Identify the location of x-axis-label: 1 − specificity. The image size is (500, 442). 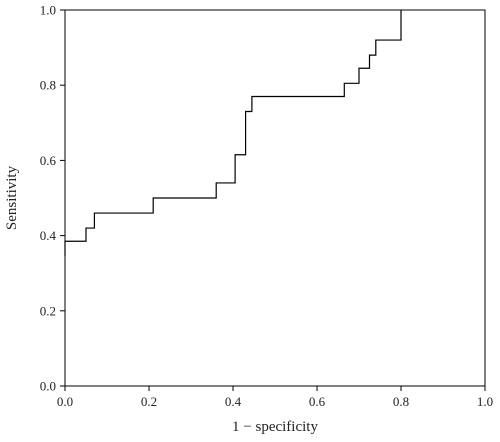
(275, 427).